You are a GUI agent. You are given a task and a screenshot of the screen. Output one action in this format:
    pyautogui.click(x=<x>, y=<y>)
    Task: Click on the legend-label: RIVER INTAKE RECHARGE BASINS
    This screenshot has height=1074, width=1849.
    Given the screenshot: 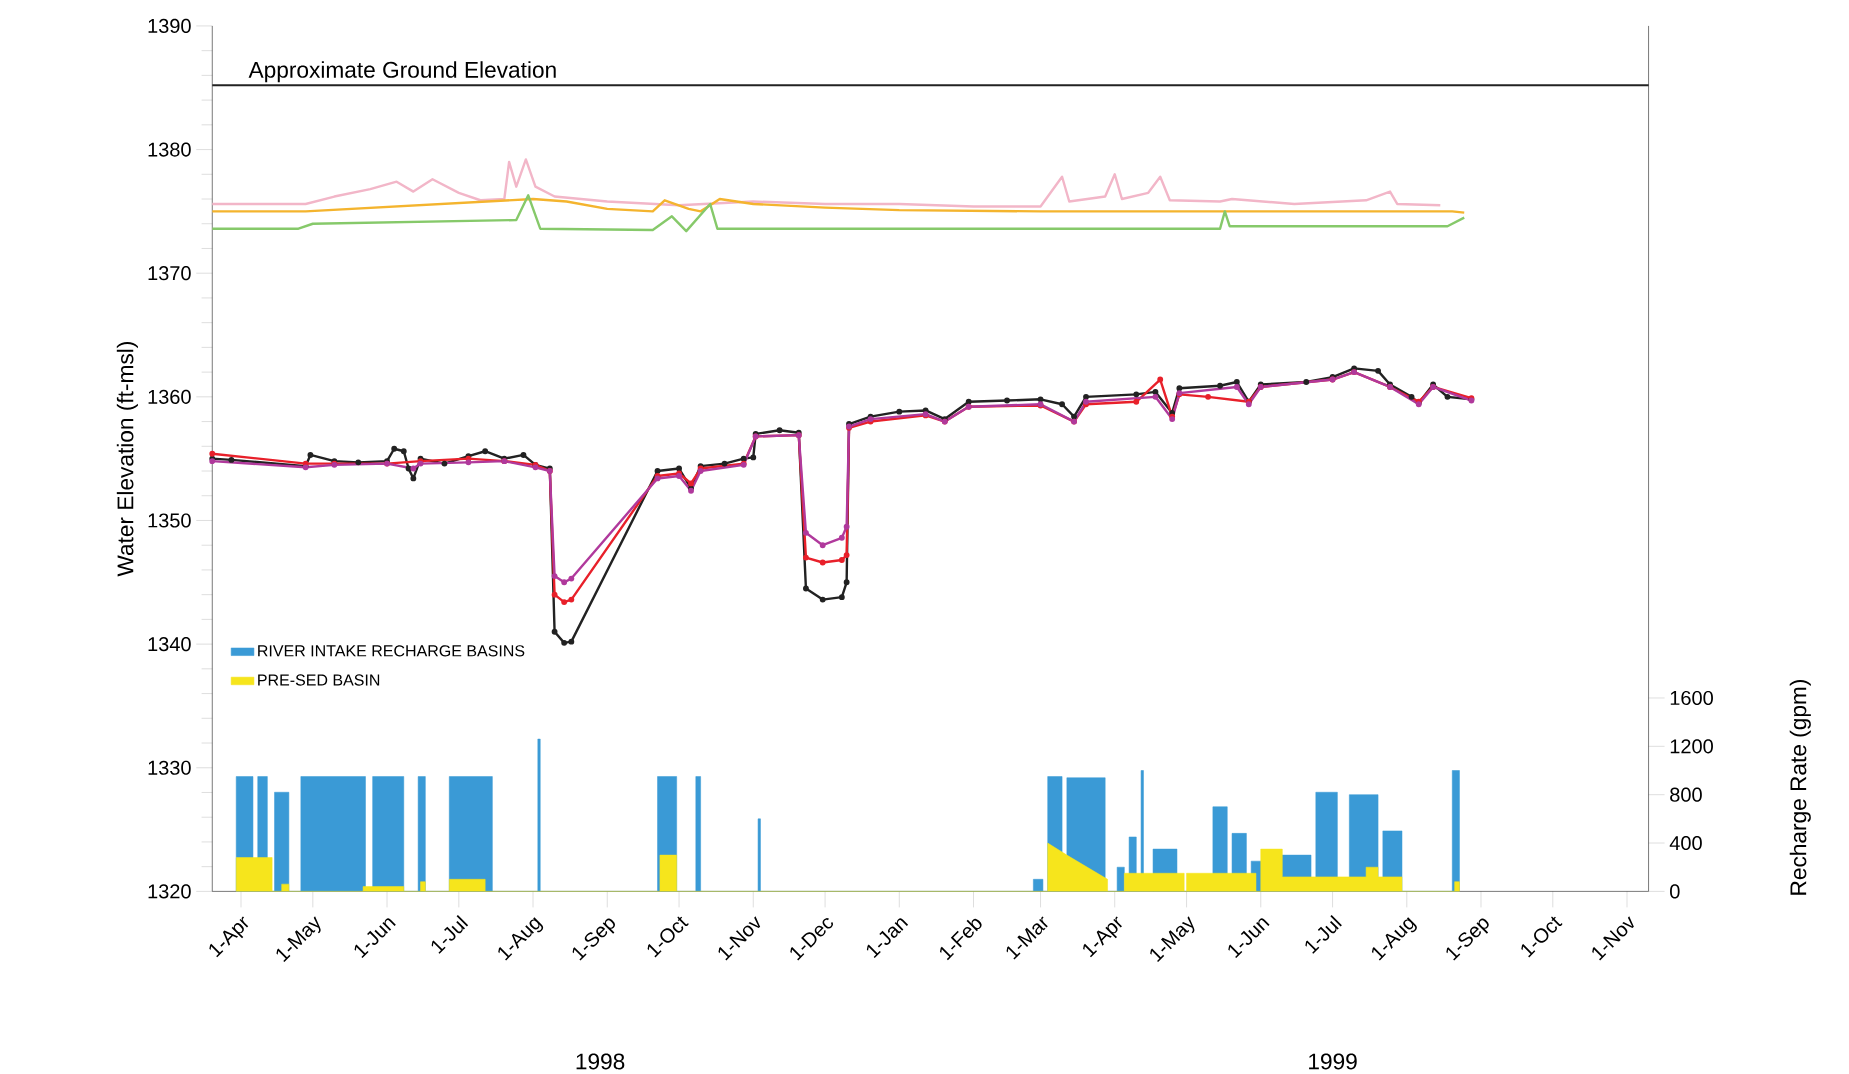 What is the action you would take?
    pyautogui.click(x=391, y=651)
    